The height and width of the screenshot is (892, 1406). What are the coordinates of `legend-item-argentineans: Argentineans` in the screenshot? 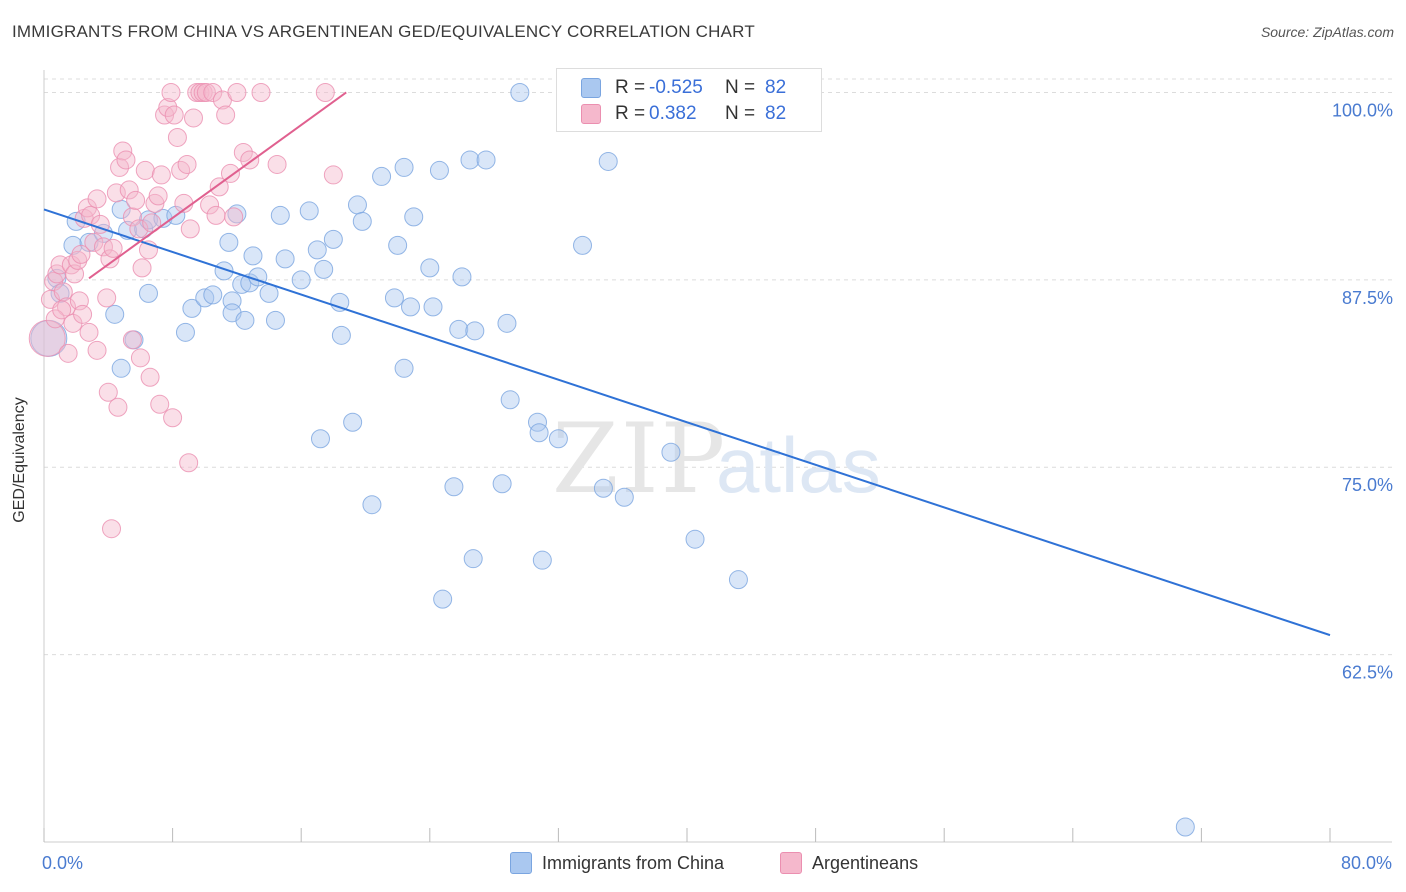 It's located at (849, 863).